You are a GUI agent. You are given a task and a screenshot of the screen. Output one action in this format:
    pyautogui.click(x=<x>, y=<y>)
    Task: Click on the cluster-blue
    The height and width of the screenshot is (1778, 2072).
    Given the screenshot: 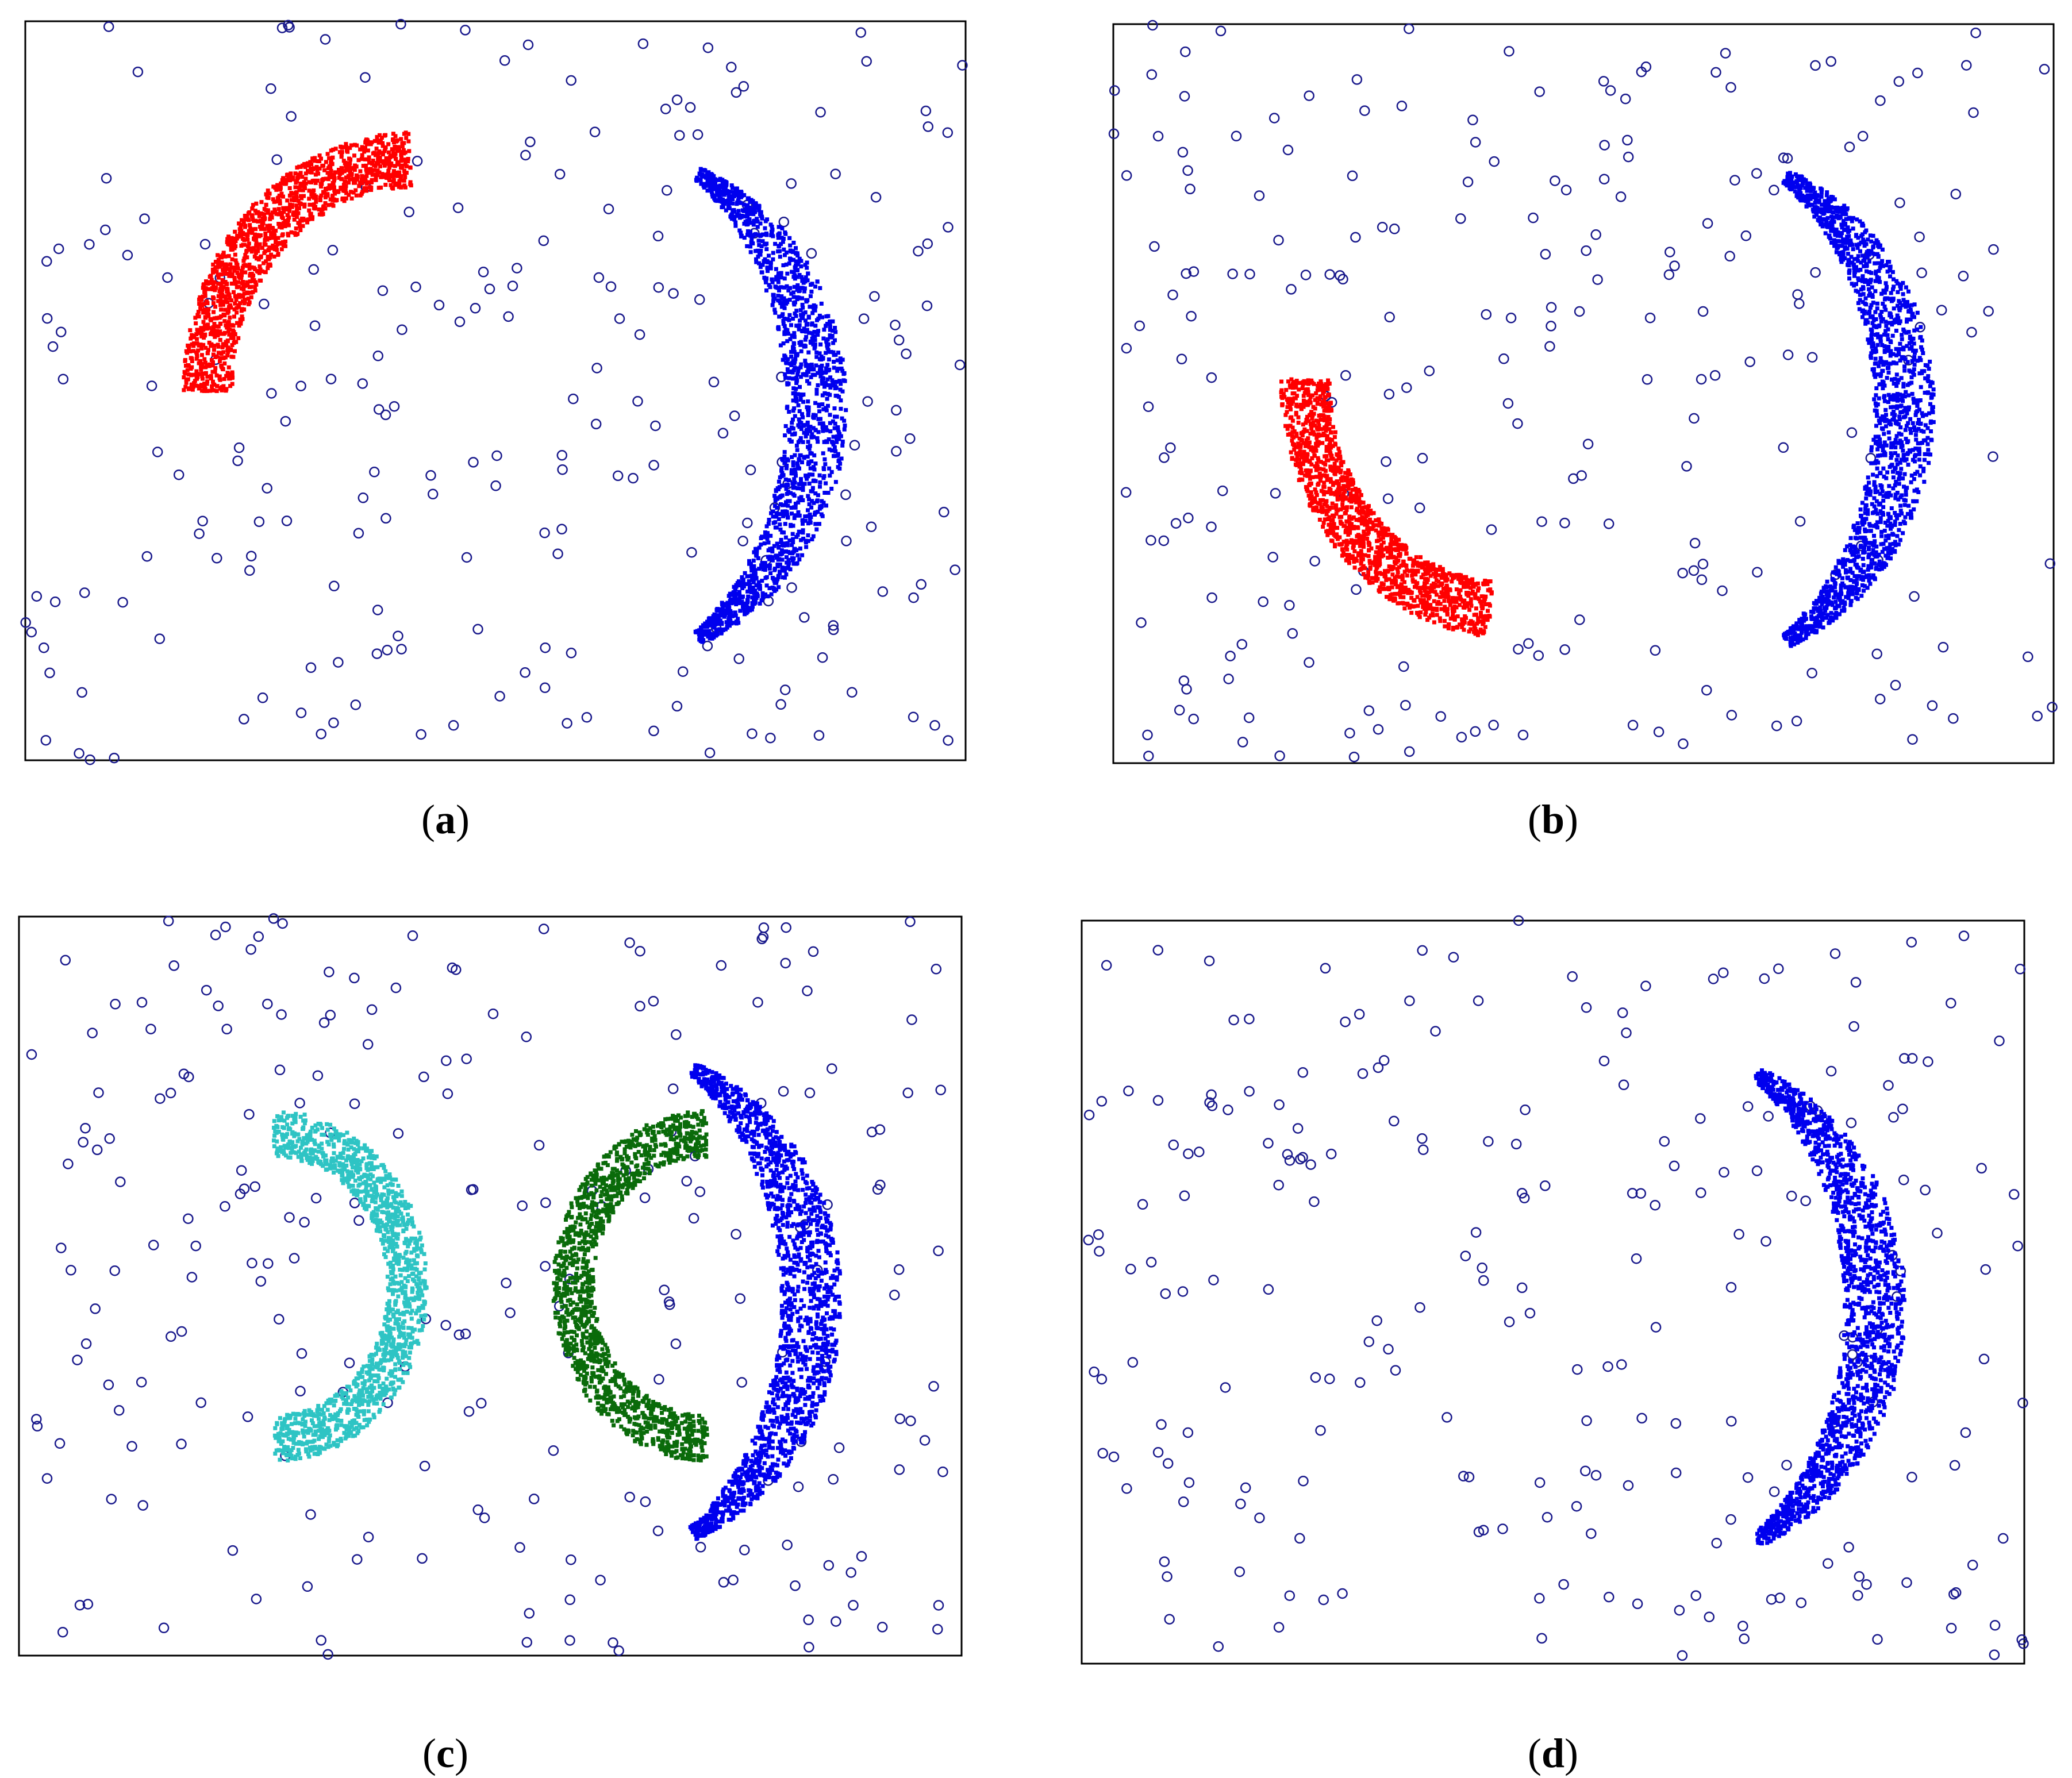 What is the action you would take?
    pyautogui.click(x=770, y=405)
    